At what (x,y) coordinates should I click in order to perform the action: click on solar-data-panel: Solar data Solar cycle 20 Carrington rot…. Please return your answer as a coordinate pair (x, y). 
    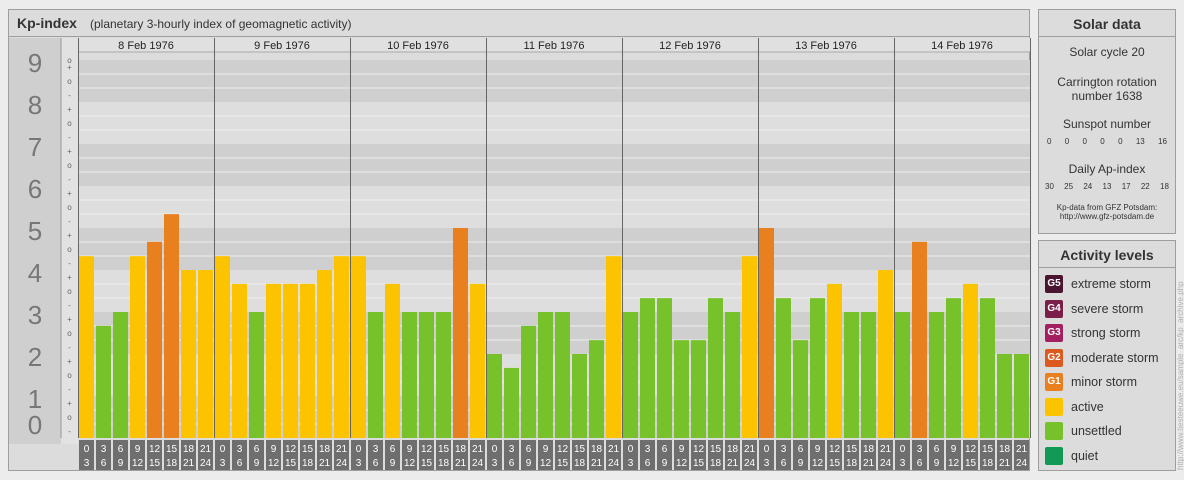
    Looking at the image, I should click on (1107, 121).